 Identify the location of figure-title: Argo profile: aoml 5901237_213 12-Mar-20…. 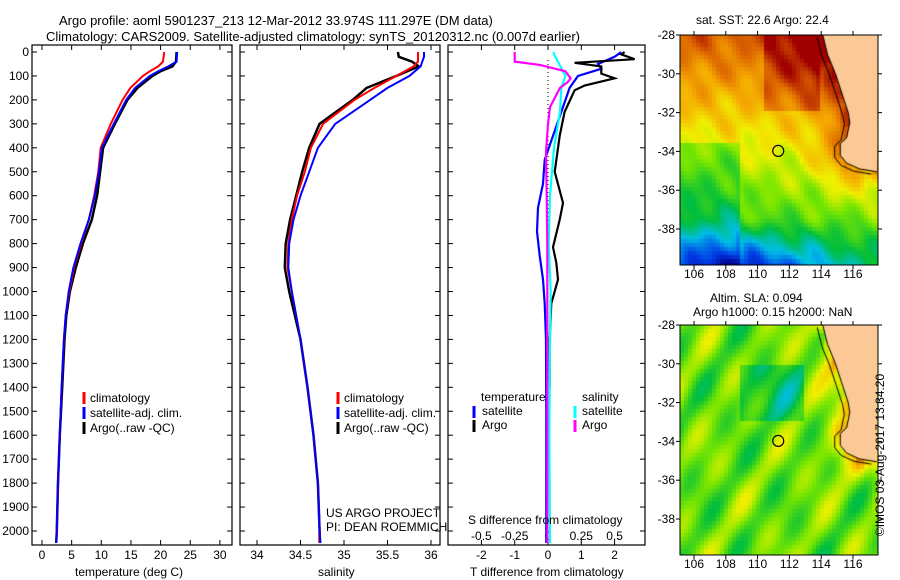
(276, 20).